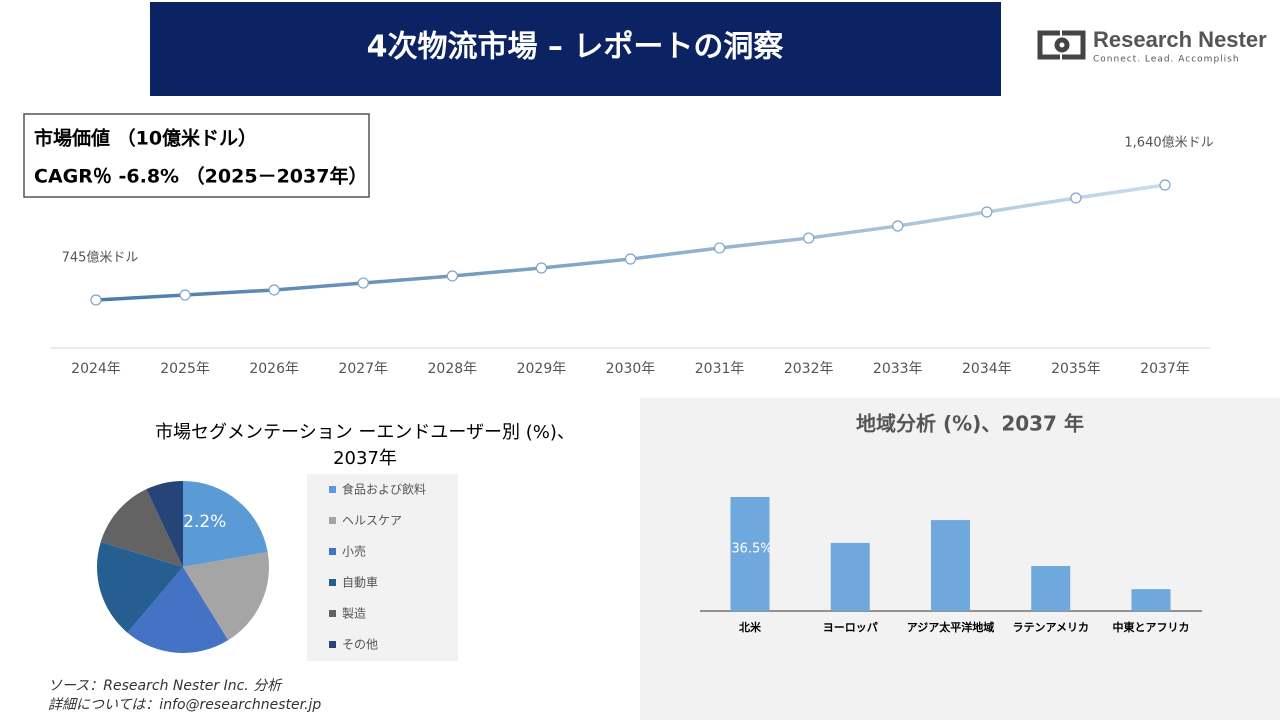  What do you see at coordinates (199, 522) in the screenshot?
I see `data-label: 22.2%` at bounding box center [199, 522].